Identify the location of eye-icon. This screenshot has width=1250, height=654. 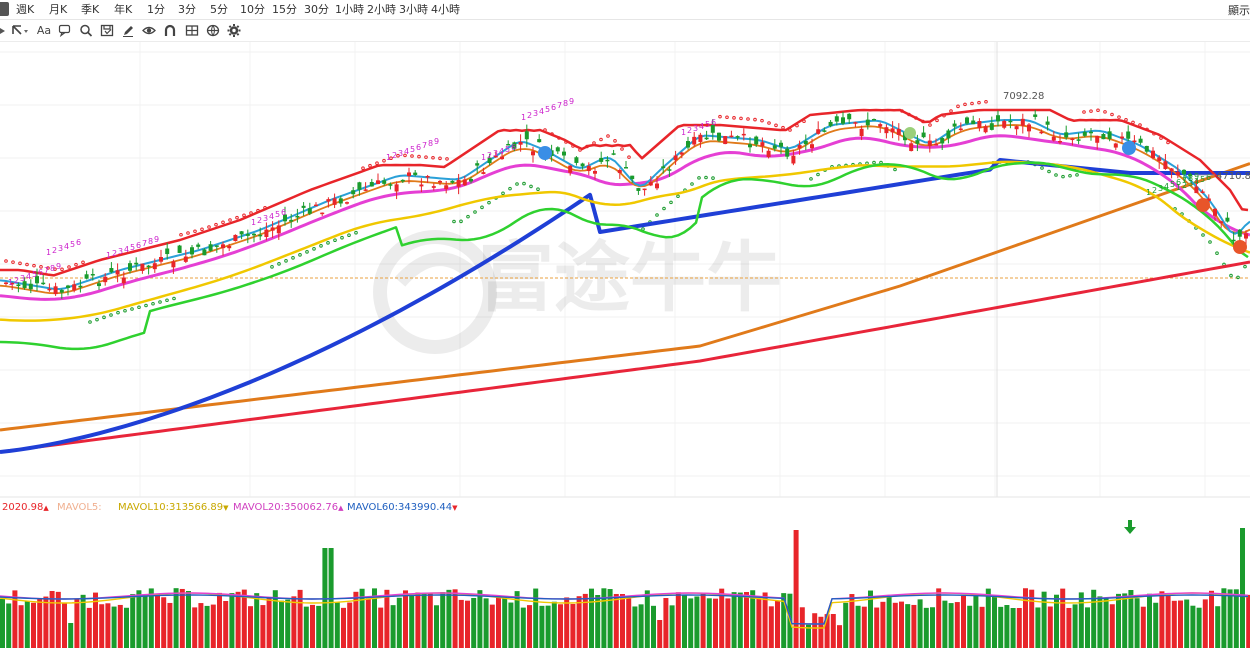
(149, 30).